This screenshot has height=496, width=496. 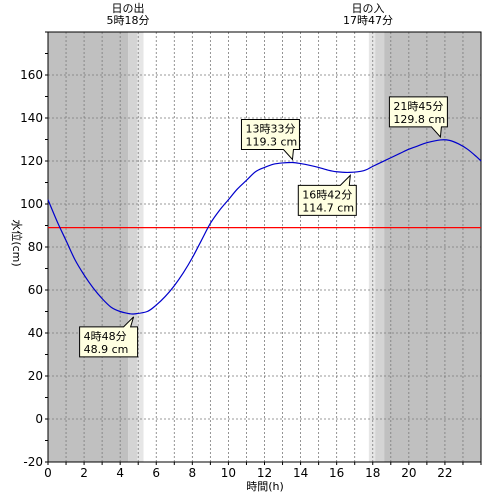 What do you see at coordinates (228, 473) in the screenshot?
I see `x-tick-label: 10` at bounding box center [228, 473].